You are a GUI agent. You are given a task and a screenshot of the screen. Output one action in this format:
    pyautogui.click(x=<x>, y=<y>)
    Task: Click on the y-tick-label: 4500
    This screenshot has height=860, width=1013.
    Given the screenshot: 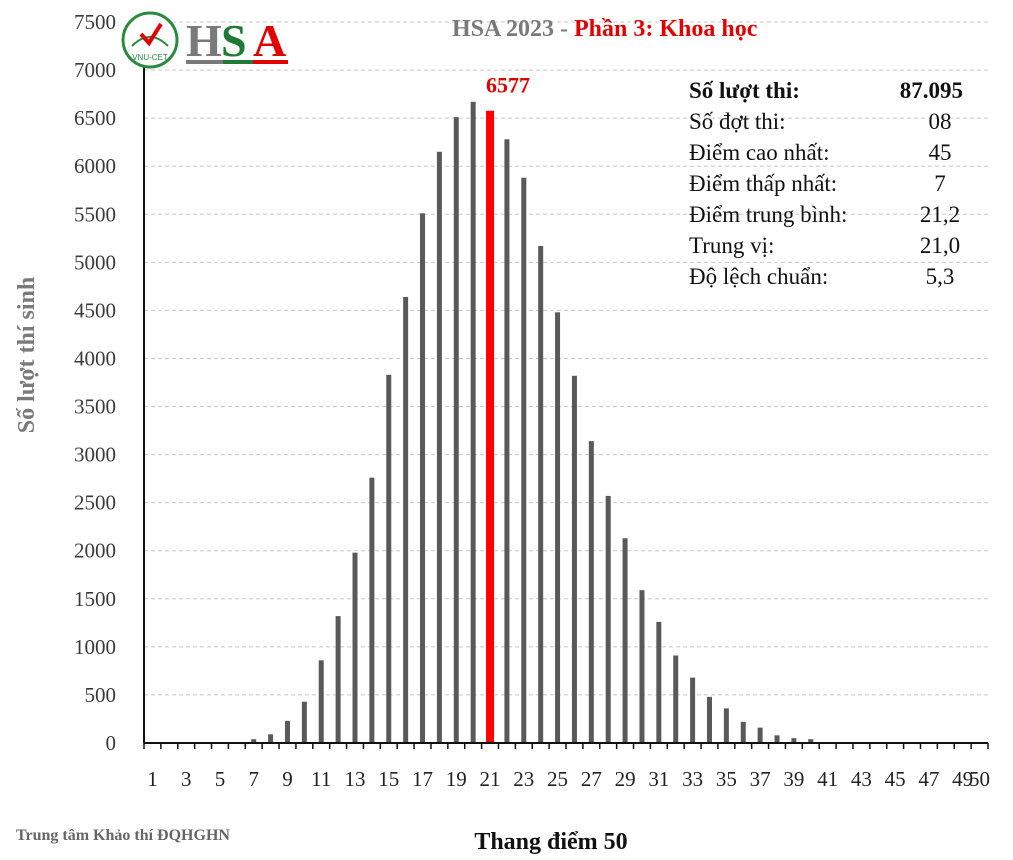 What is the action you would take?
    pyautogui.click(x=95, y=310)
    